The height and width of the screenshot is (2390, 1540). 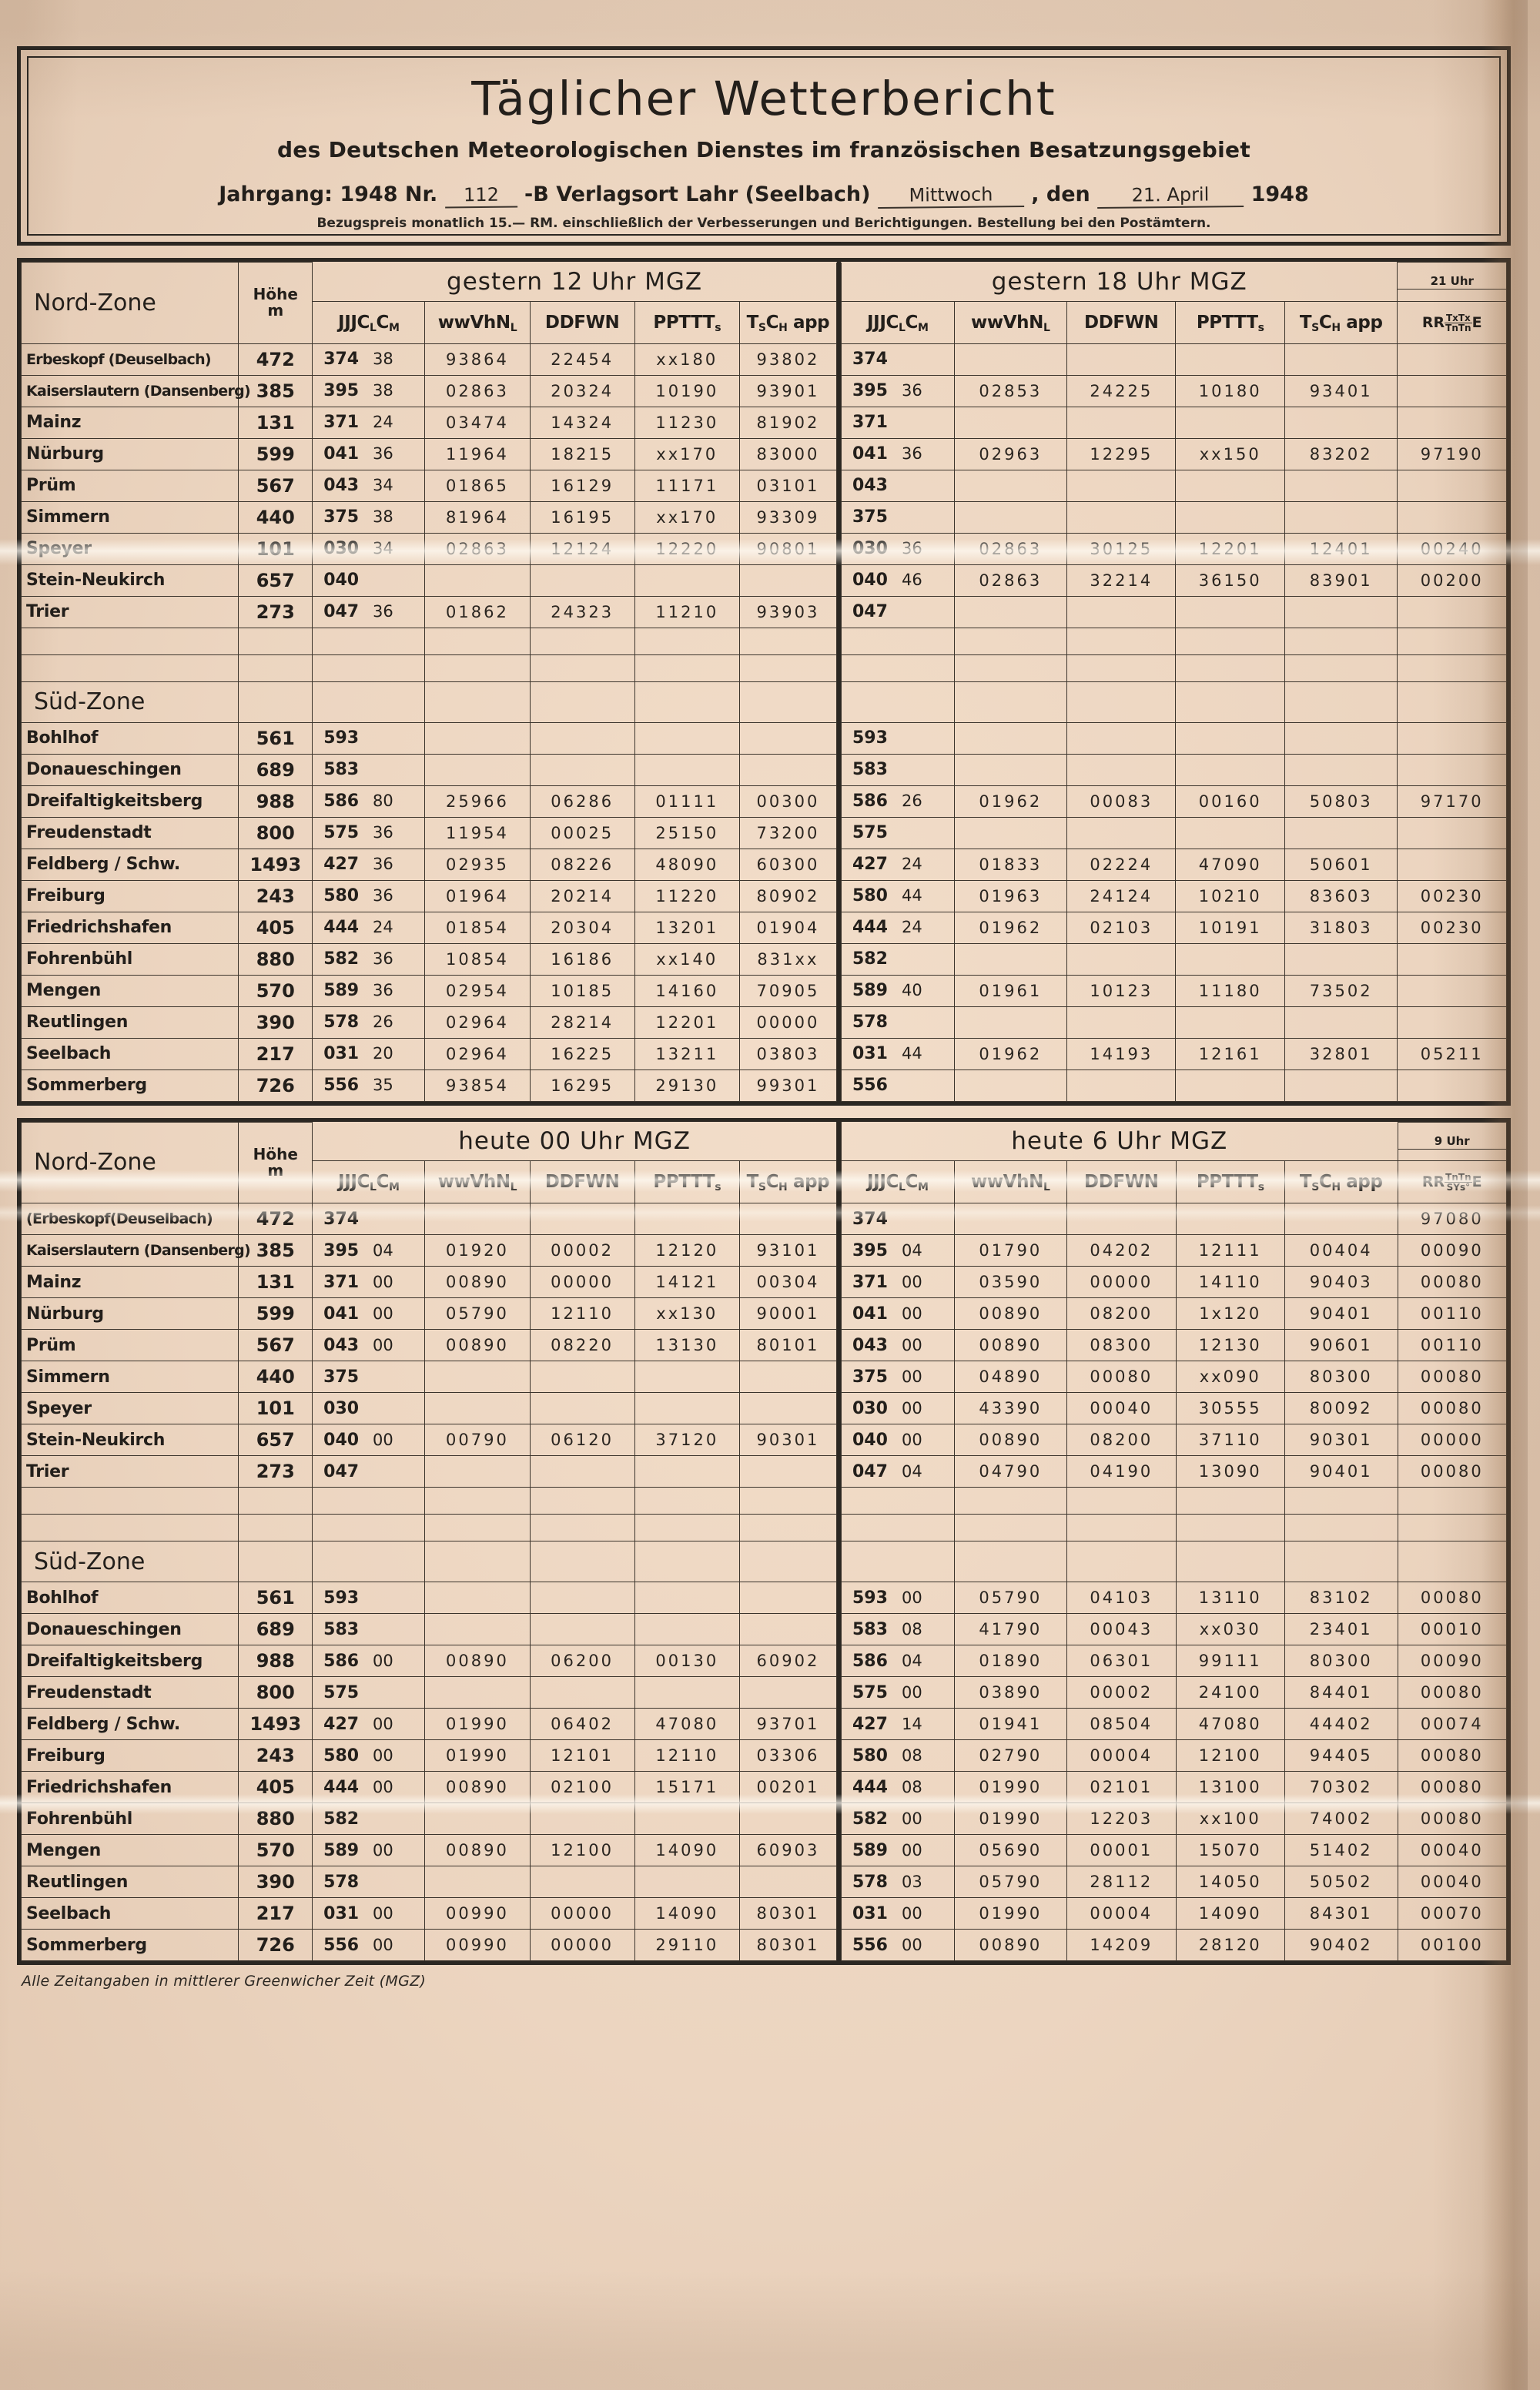 I want to click on station-name: Stein-Neukirch, so click(x=129, y=580).